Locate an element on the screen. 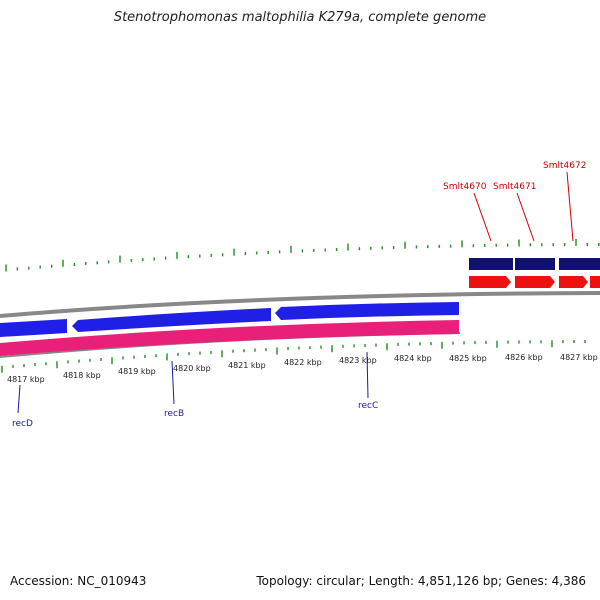 Image resolution: width=600 pixels, height=600 pixels. gene-label-smlt4670: Smlt4670 is located at coordinates (465, 187).